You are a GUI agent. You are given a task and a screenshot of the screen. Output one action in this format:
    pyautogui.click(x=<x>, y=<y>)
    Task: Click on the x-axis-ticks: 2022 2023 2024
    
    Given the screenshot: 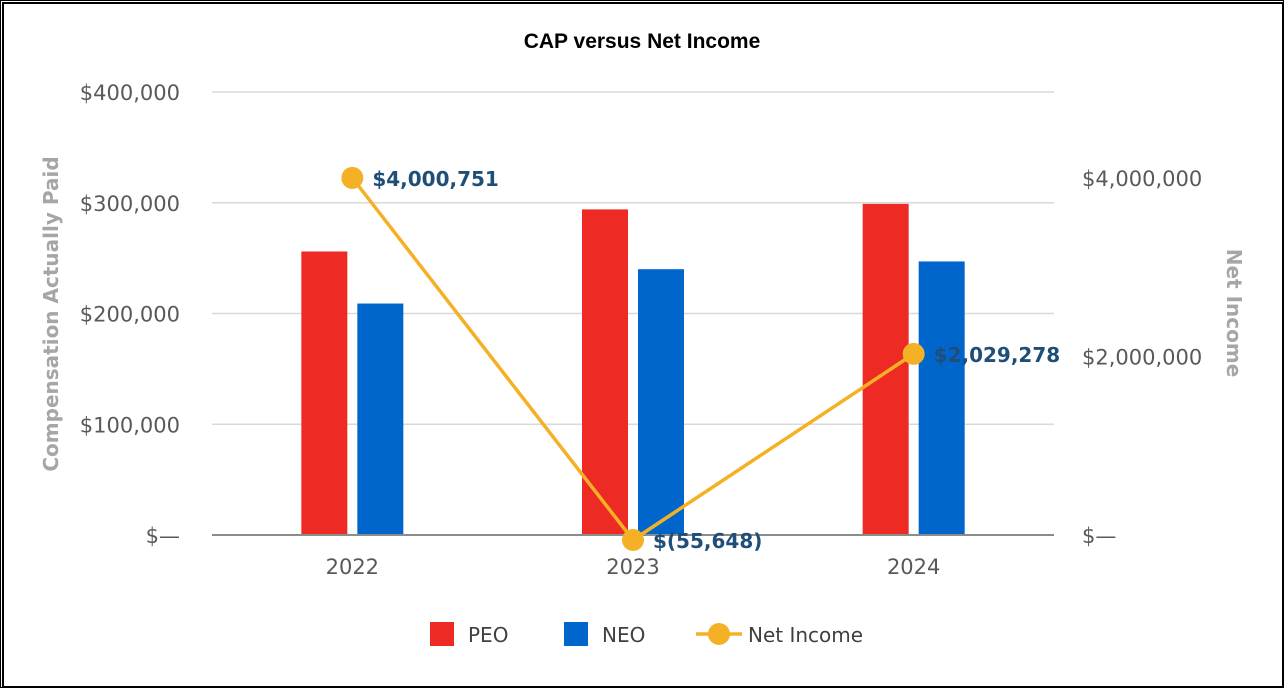 What is the action you would take?
    pyautogui.click(x=633, y=567)
    